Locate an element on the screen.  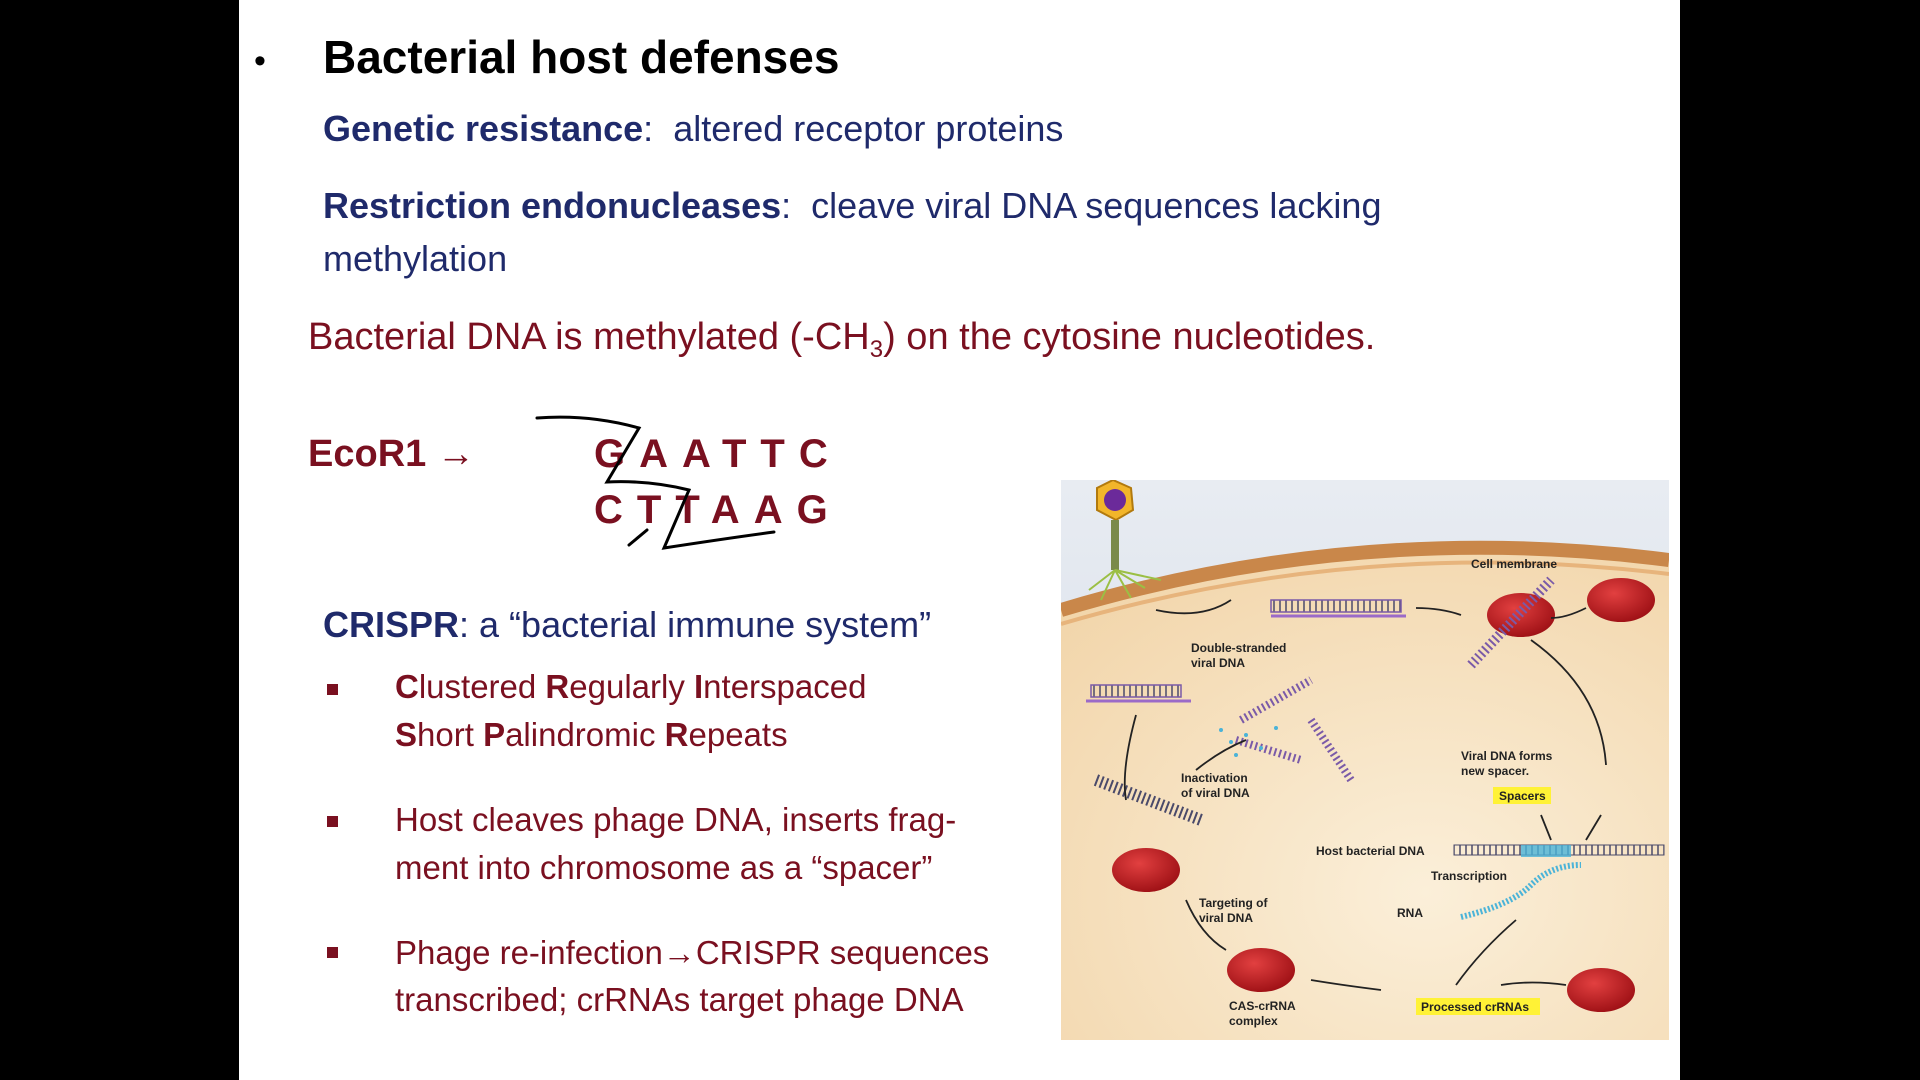
cas-crrna-complex-icon is located at coordinates (1261, 970).